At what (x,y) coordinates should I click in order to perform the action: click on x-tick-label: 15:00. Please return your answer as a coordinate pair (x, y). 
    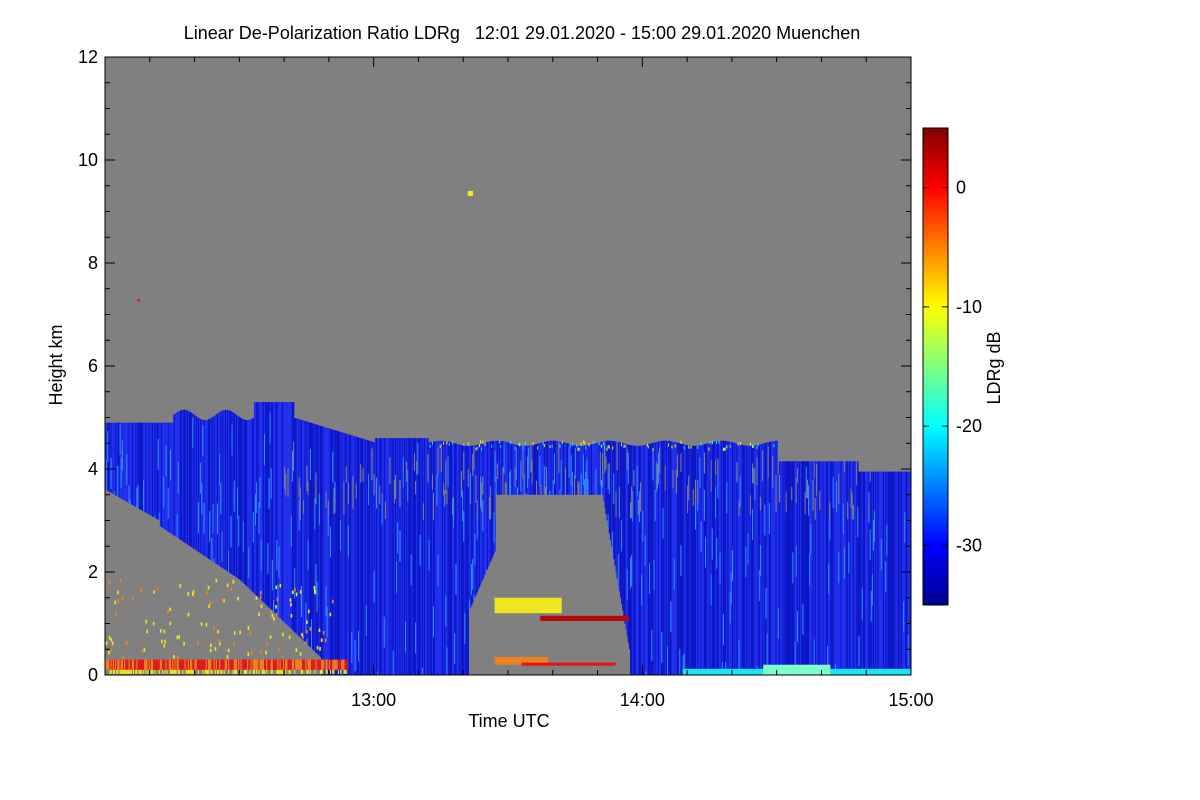
    Looking at the image, I should click on (910, 700).